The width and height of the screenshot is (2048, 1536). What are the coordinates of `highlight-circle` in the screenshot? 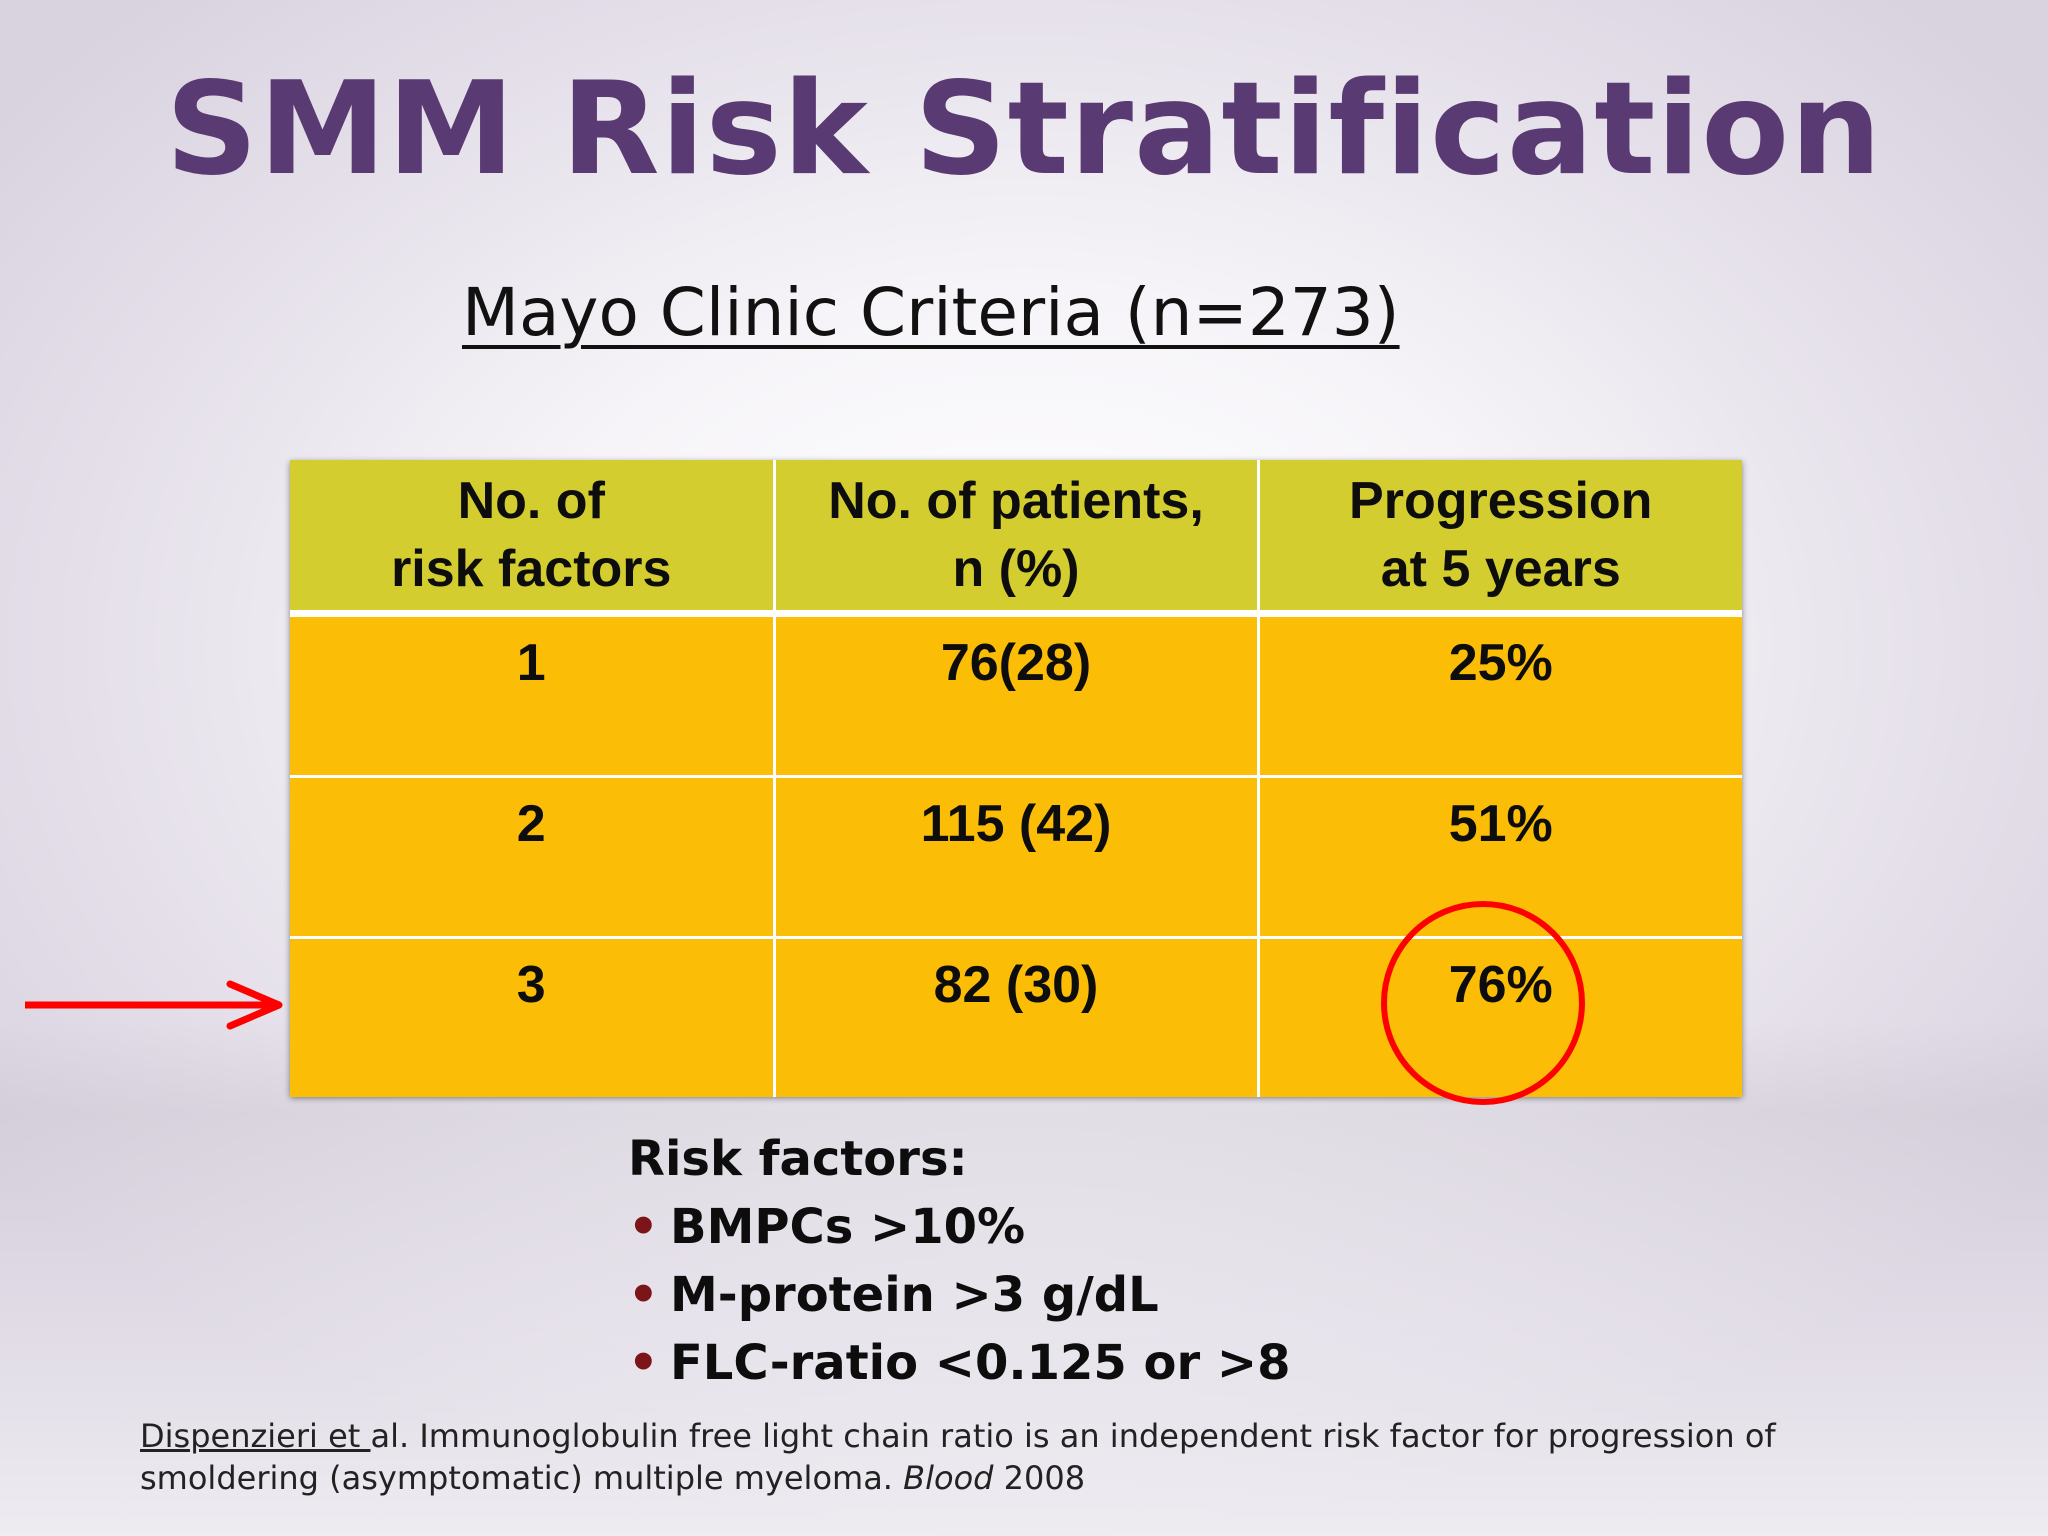 It's located at (1483, 1003).